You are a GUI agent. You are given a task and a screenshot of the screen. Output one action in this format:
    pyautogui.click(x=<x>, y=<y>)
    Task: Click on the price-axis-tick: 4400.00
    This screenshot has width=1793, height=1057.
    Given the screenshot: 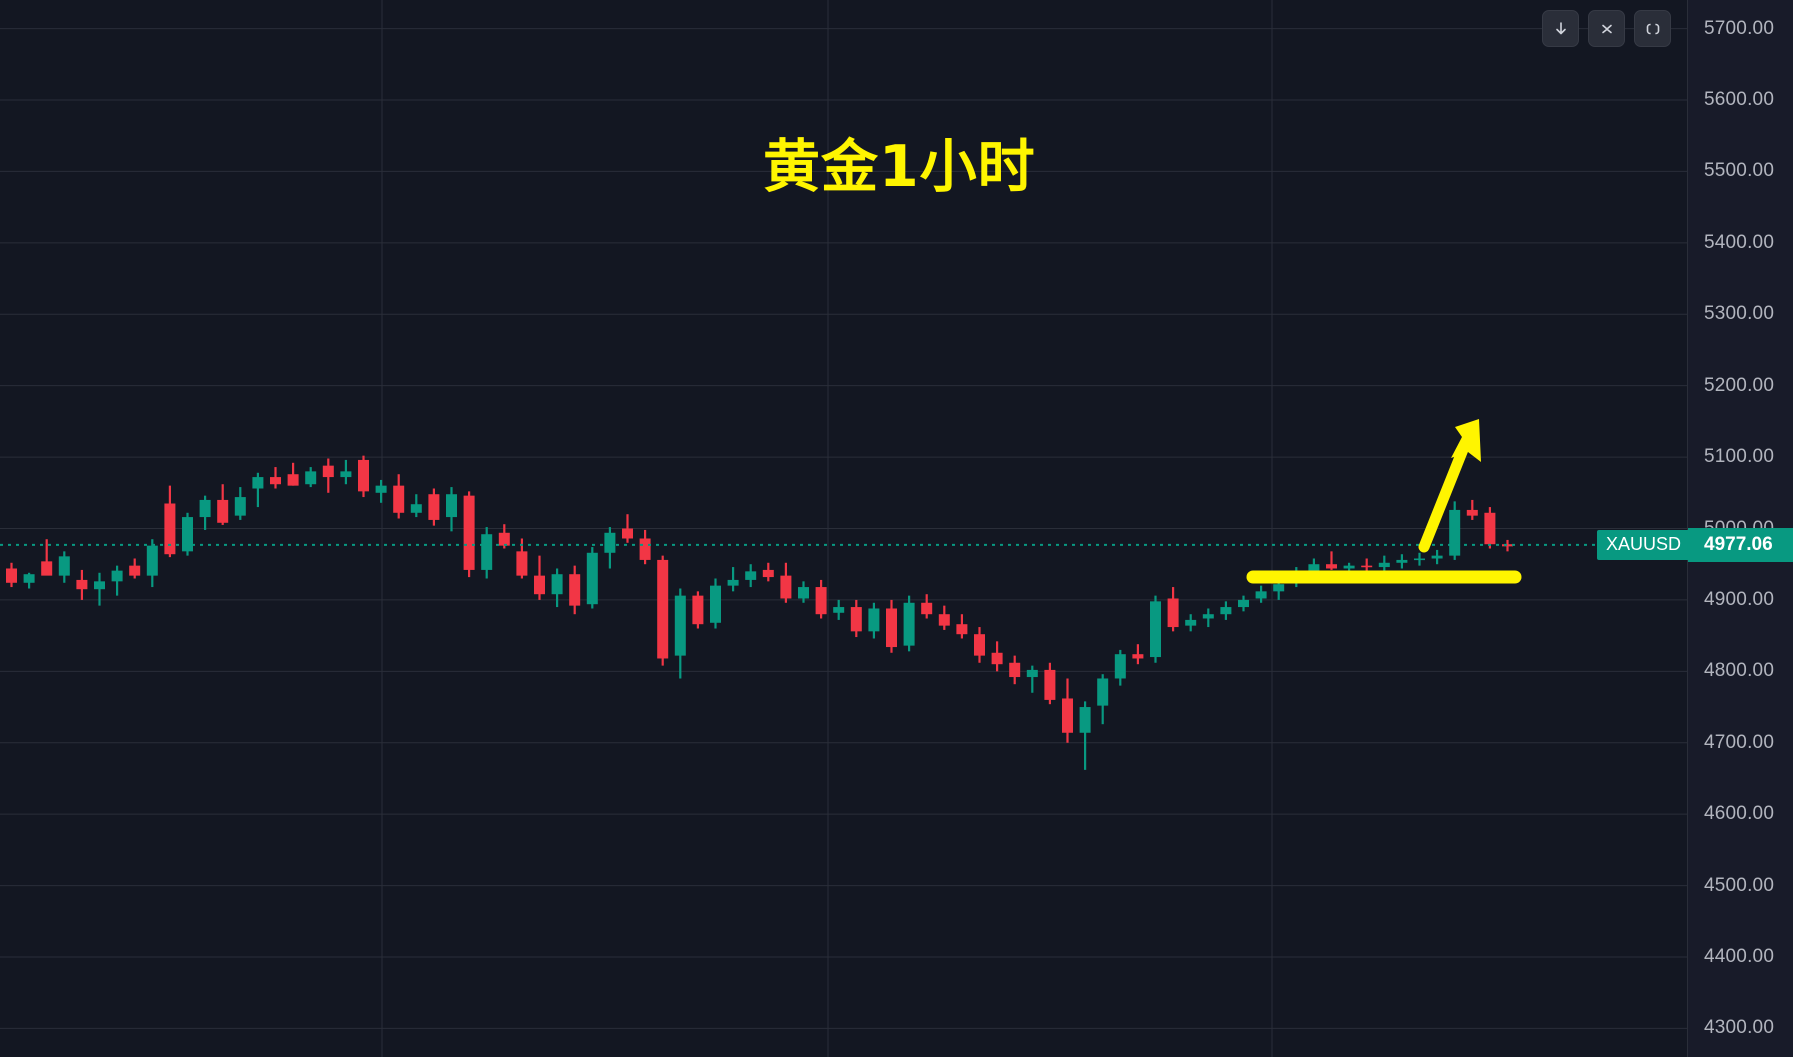 What is the action you would take?
    pyautogui.click(x=1739, y=956)
    